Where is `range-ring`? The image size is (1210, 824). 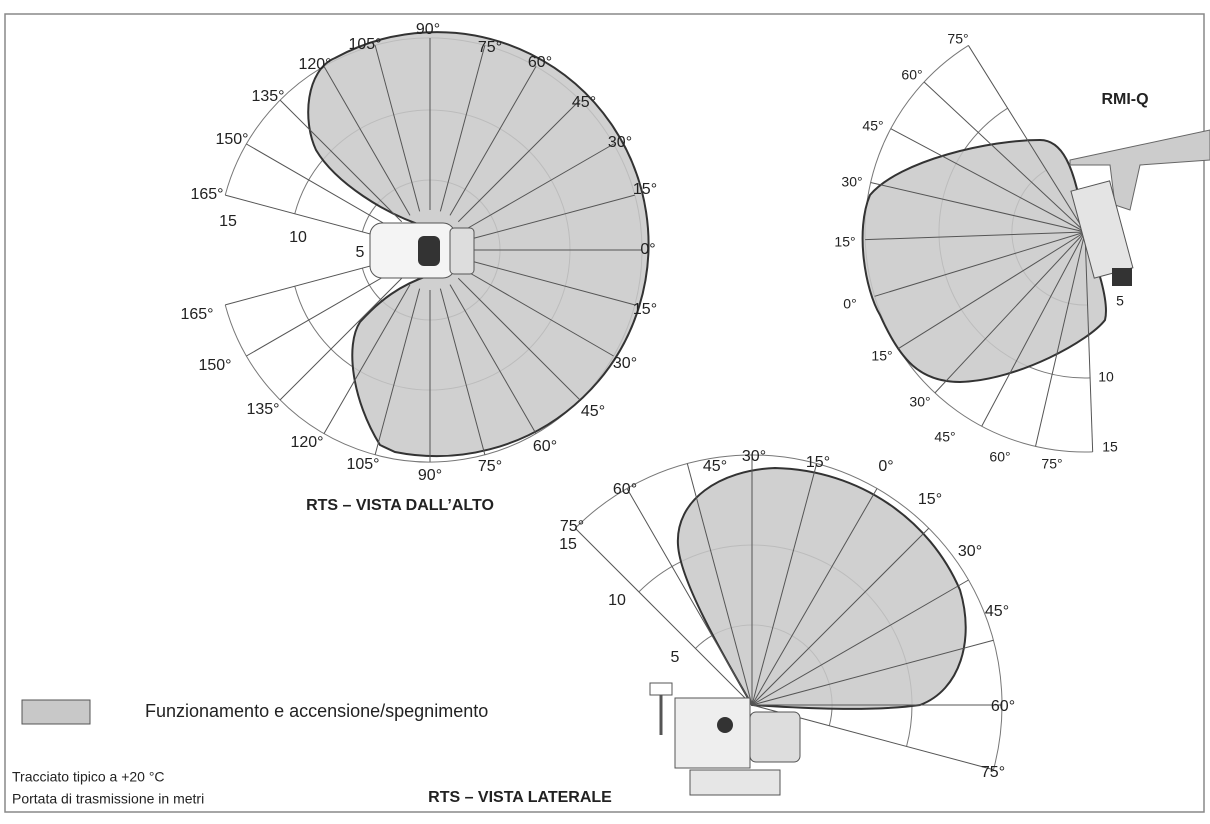
range-ring is located at coordinates (788, 612).